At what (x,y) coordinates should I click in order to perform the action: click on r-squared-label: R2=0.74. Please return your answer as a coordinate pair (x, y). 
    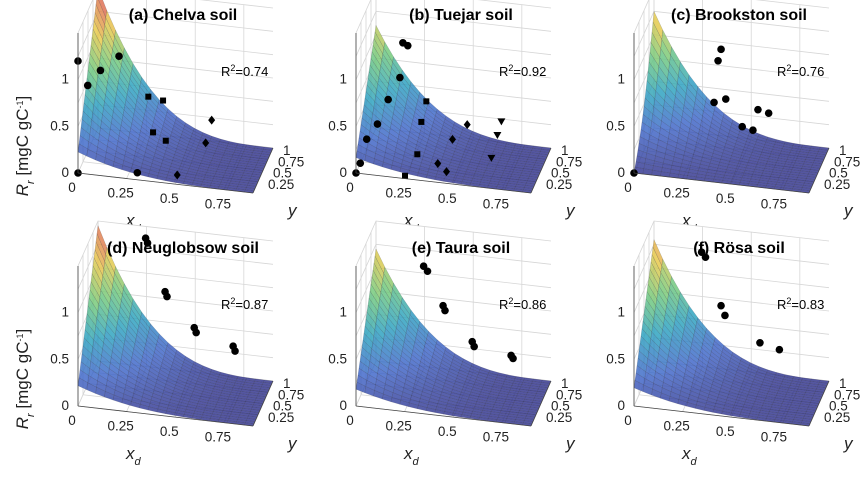
    Looking at the image, I should click on (244, 71).